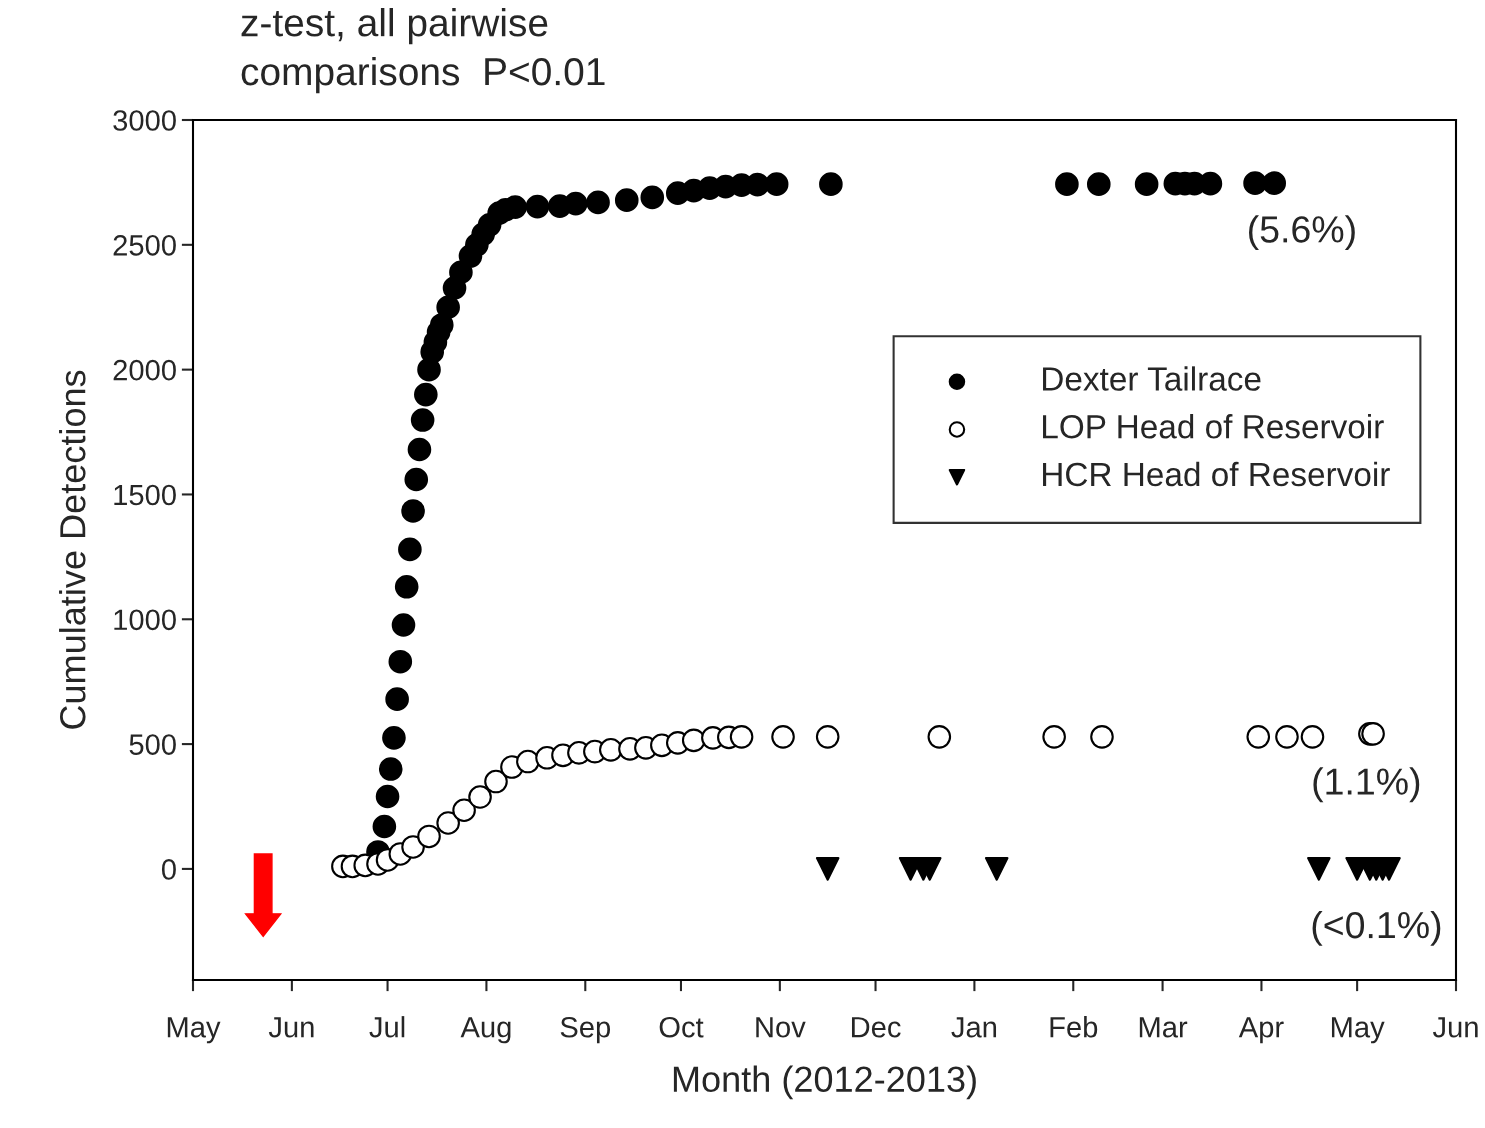  What do you see at coordinates (876, 1027) in the screenshot?
I see `x-tick-label: Dec` at bounding box center [876, 1027].